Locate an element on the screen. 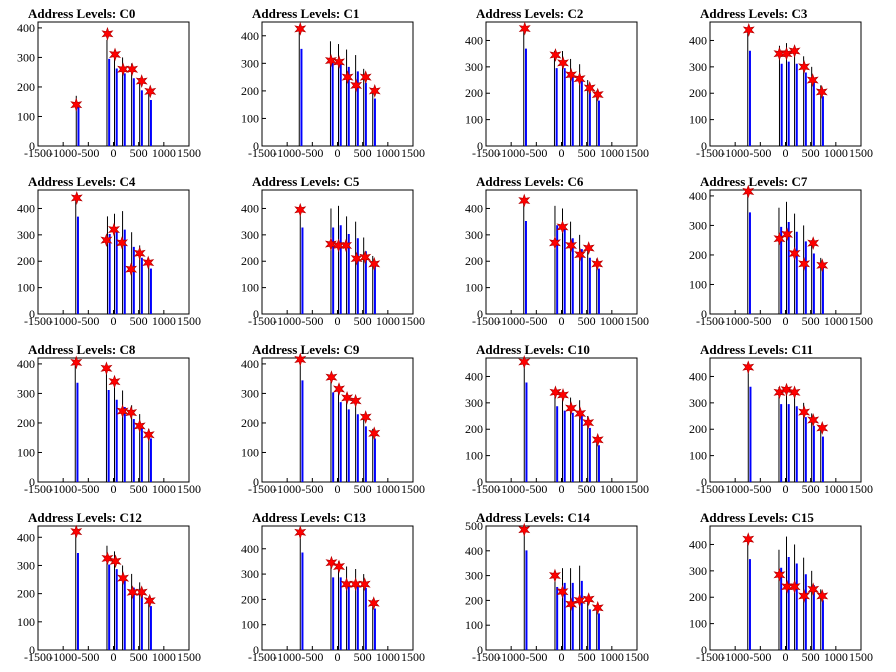 The height and width of the screenshot is (672, 896). chart-title: Address Levels: C10 is located at coordinates (533, 349).